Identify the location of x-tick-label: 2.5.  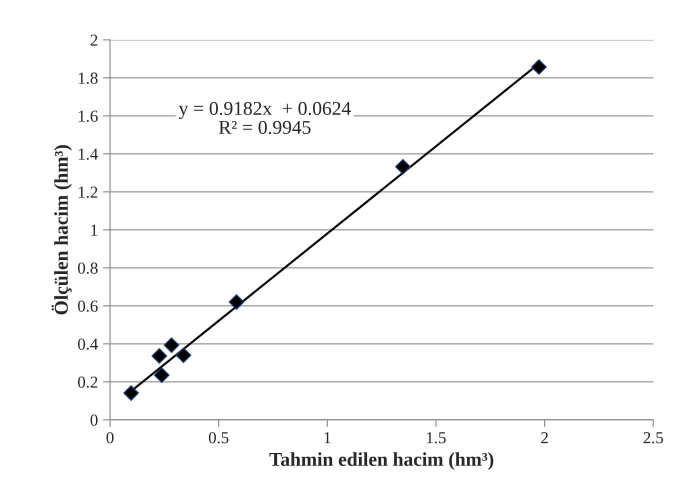
(654, 438).